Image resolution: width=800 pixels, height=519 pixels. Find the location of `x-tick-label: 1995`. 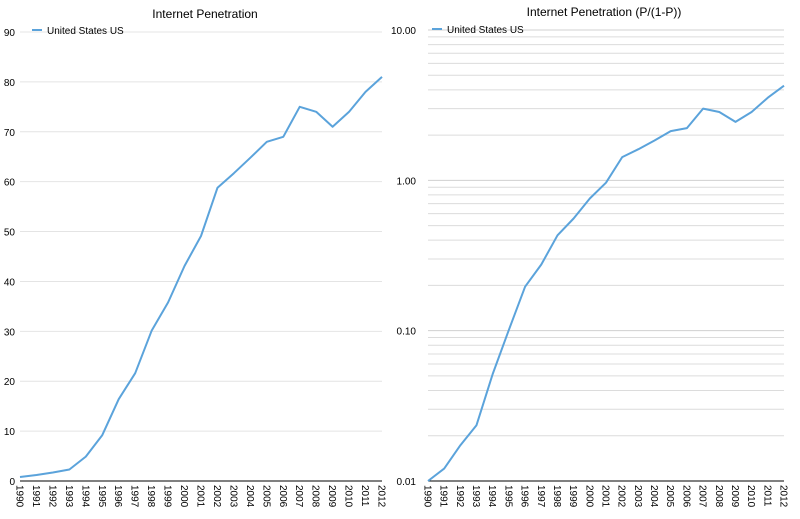

x-tick-label: 1995 is located at coordinates (101, 496).